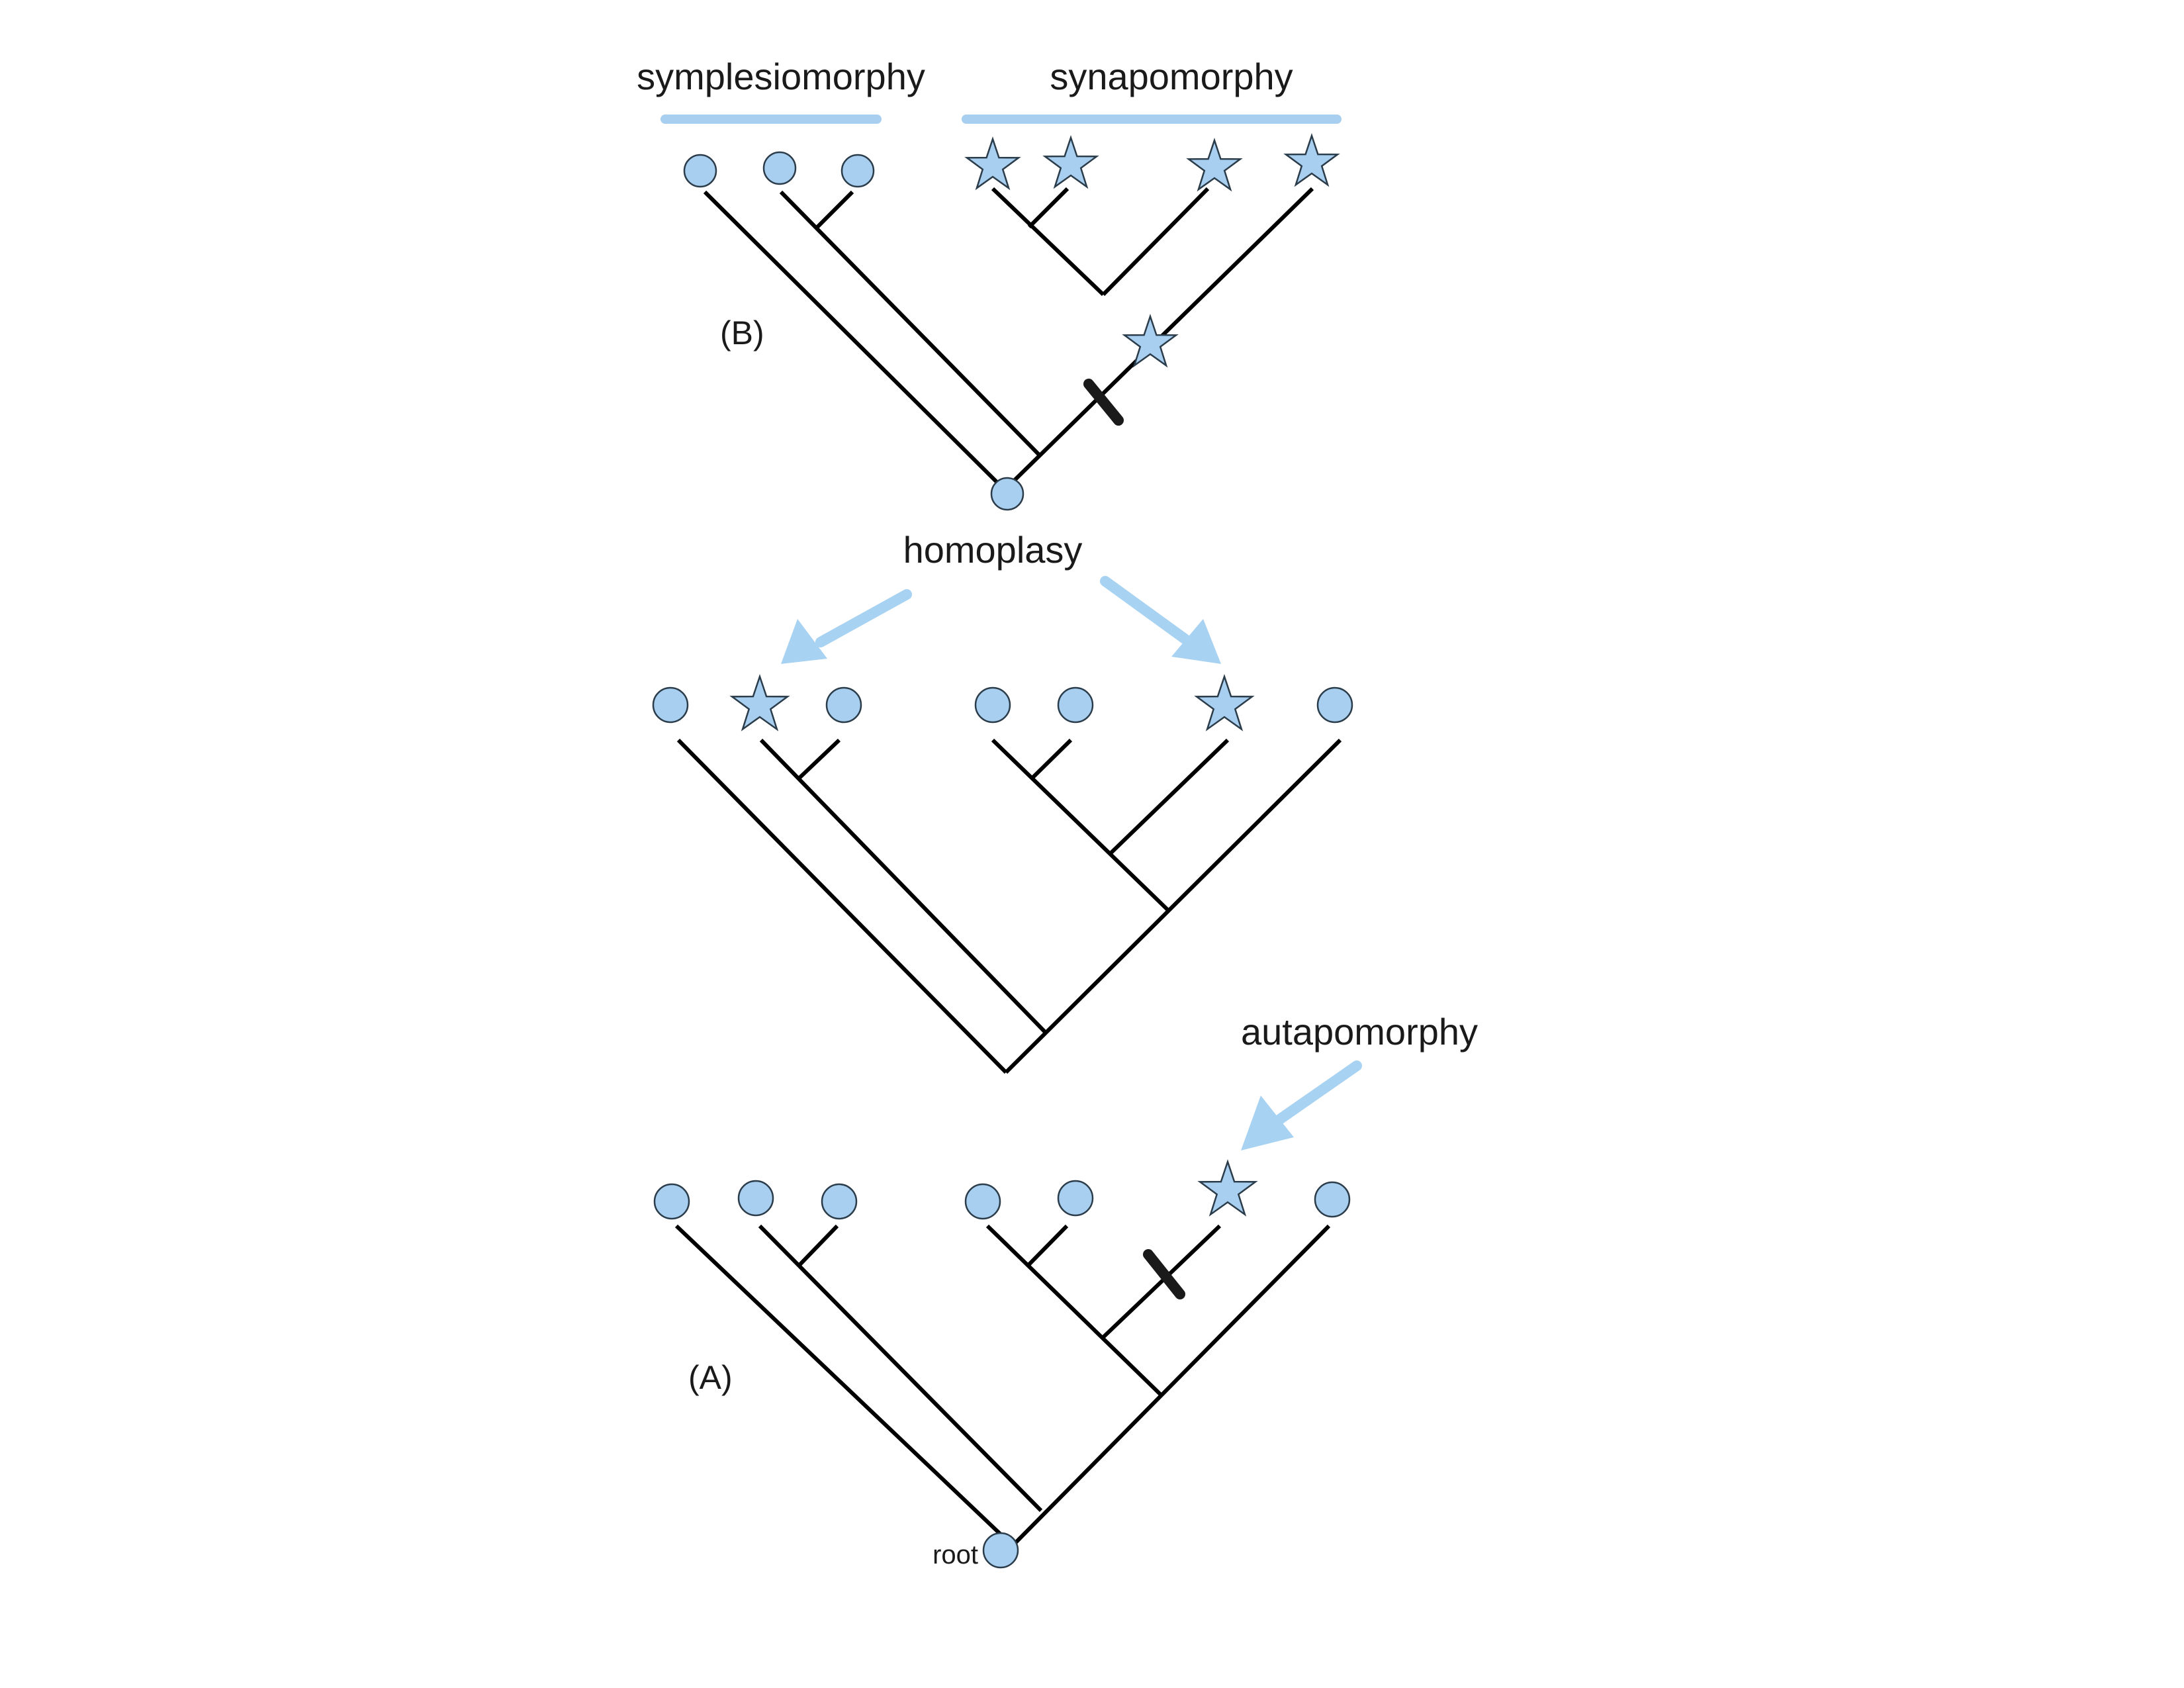  I want to click on homoplasy-arrowhead-right, so click(1196, 641).